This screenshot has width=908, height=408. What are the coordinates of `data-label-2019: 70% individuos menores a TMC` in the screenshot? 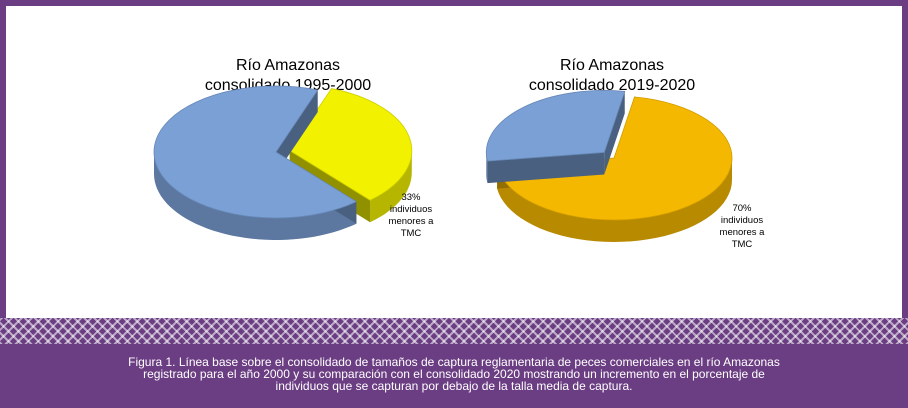 It's located at (742, 226).